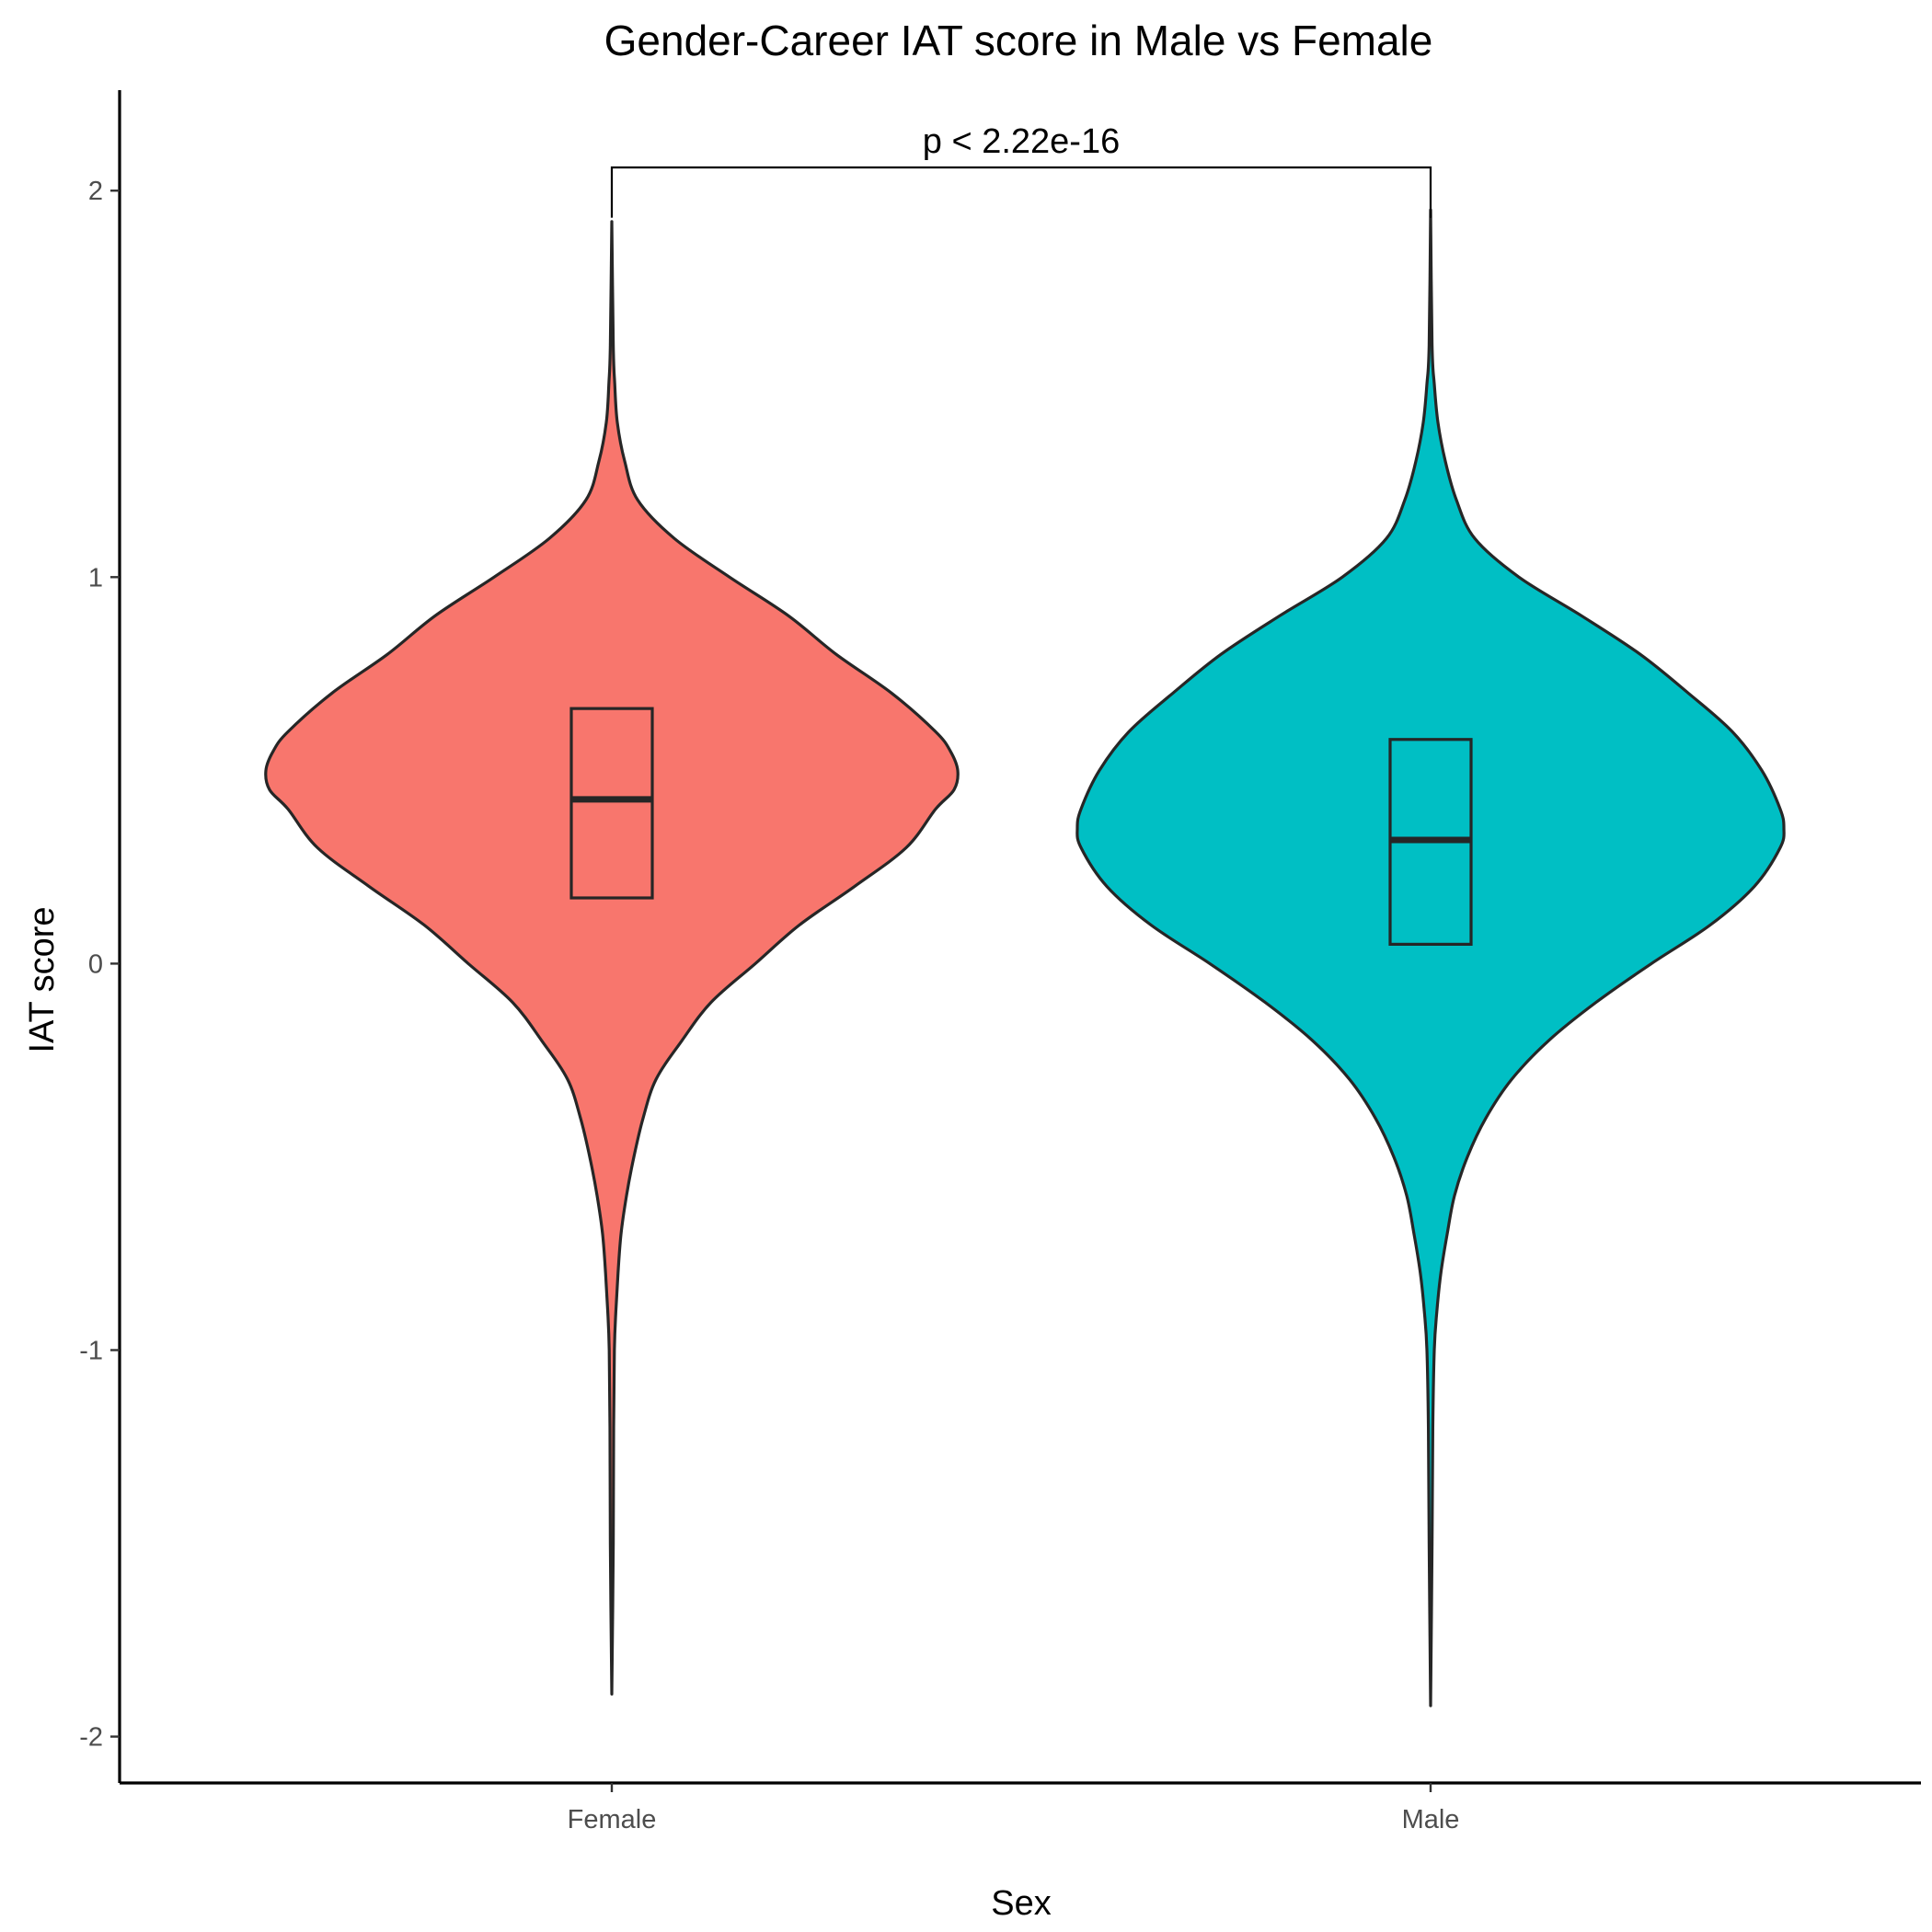 The image size is (1932, 1932). Describe the element at coordinates (1021, 192) in the screenshot. I see `comparison-bracket` at that location.